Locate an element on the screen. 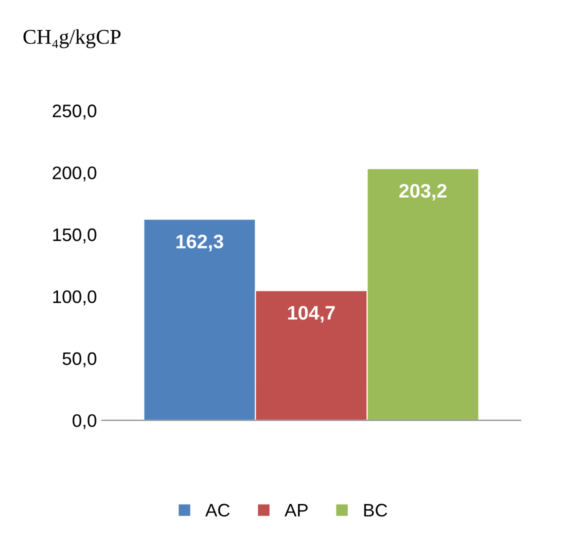 The image size is (566, 553). data-label: 203,2 is located at coordinates (423, 192).